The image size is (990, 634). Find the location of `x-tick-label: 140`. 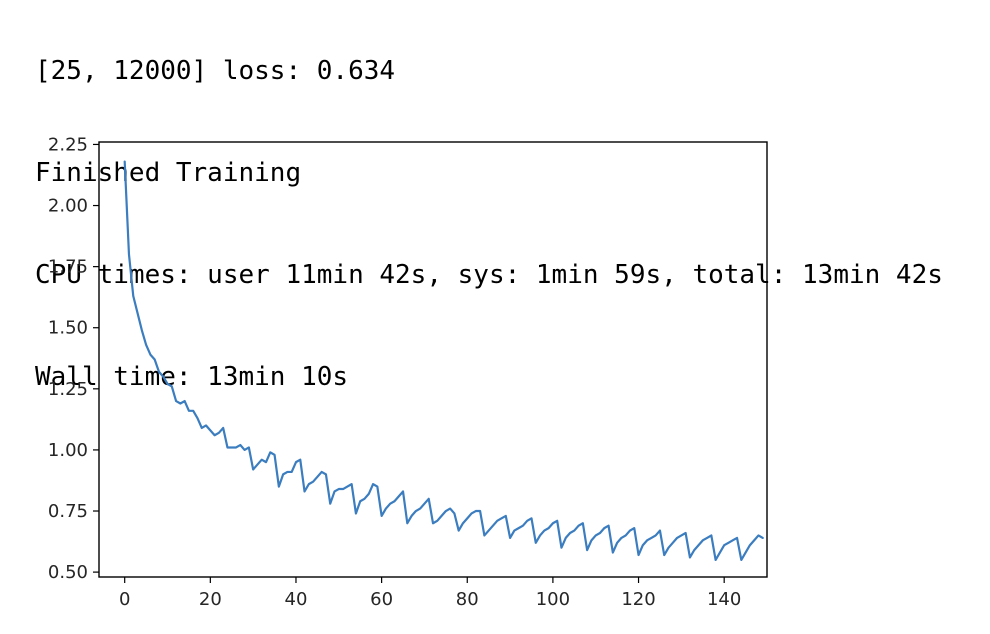

x-tick-label: 140 is located at coordinates (724, 599).